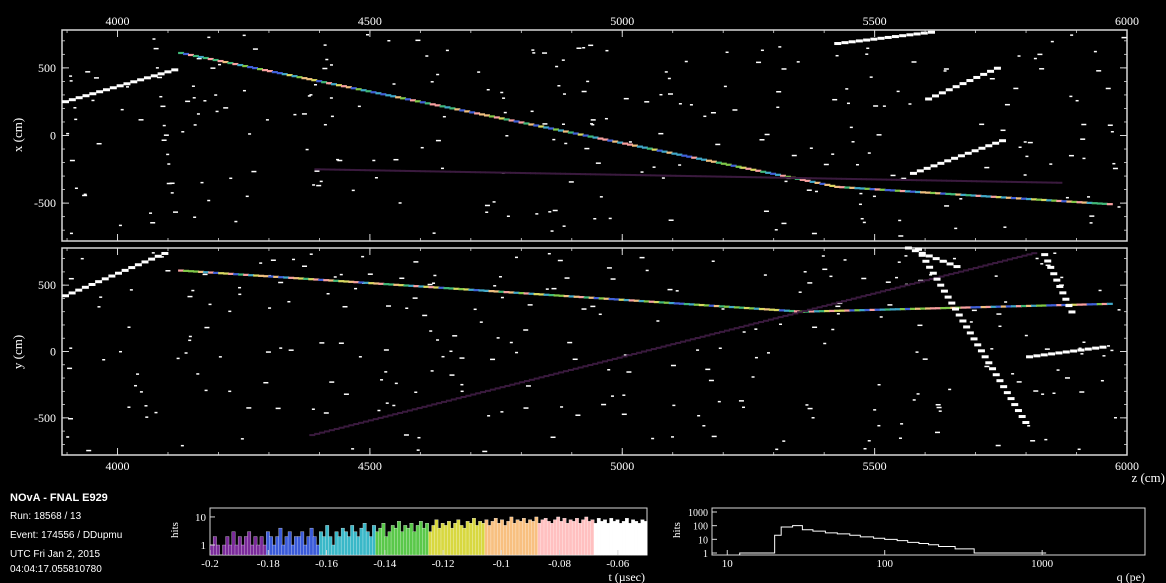 The image size is (1166, 583). Describe the element at coordinates (384, 564) in the screenshot. I see `time-x-tick-label: -0.14` at that location.